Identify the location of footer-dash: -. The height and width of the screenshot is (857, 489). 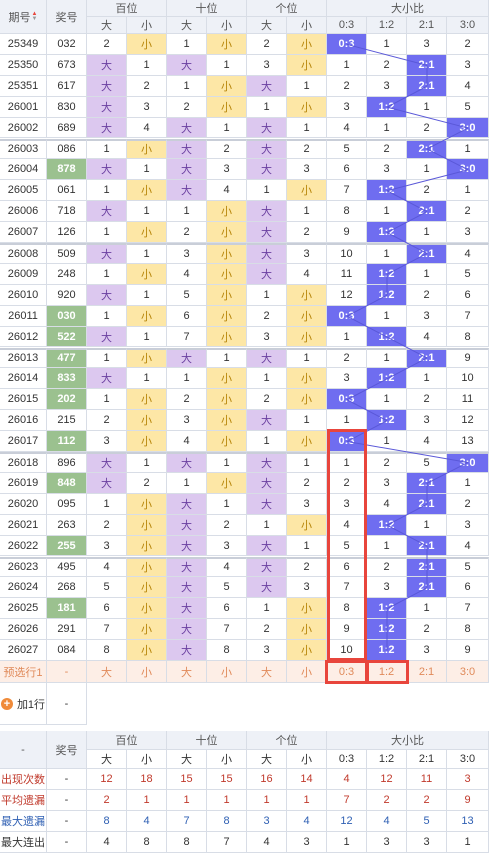
(23, 750).